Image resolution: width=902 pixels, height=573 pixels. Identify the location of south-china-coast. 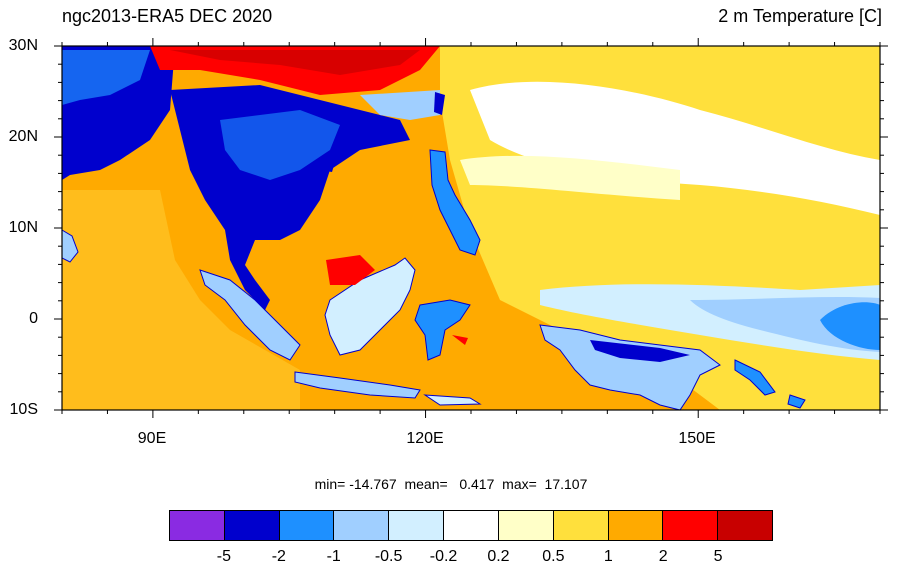
(400, 105).